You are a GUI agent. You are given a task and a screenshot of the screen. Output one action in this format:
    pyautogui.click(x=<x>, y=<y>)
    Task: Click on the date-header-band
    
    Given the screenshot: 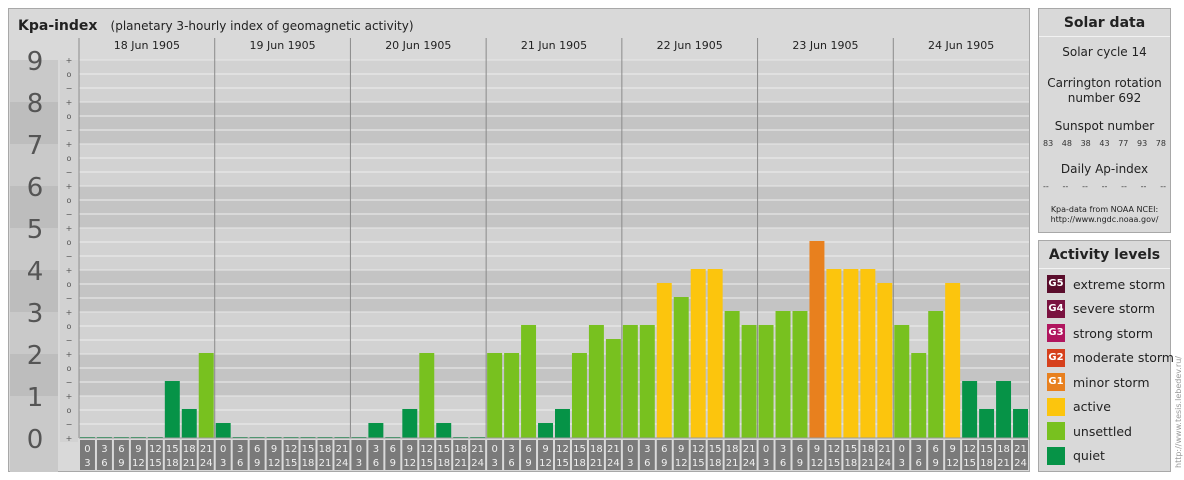 What is the action you would take?
    pyautogui.click(x=554, y=45)
    